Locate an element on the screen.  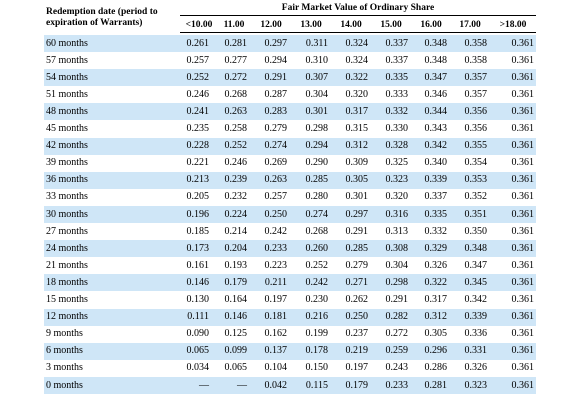
cell: 0.326 is located at coordinates (476, 368).